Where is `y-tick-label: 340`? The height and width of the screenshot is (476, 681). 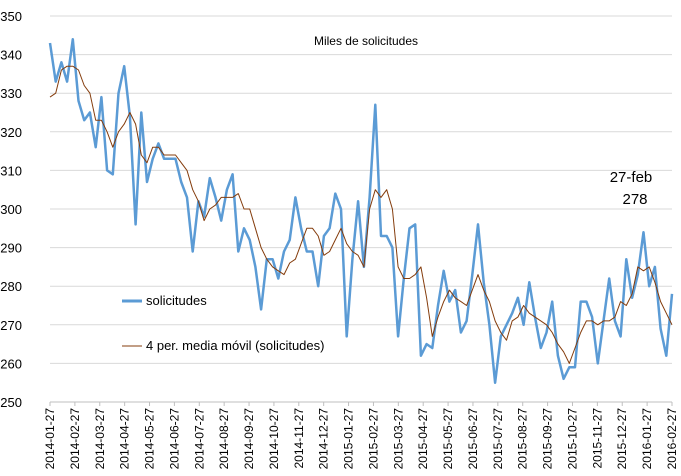
y-tick-label: 340 is located at coordinates (11, 55).